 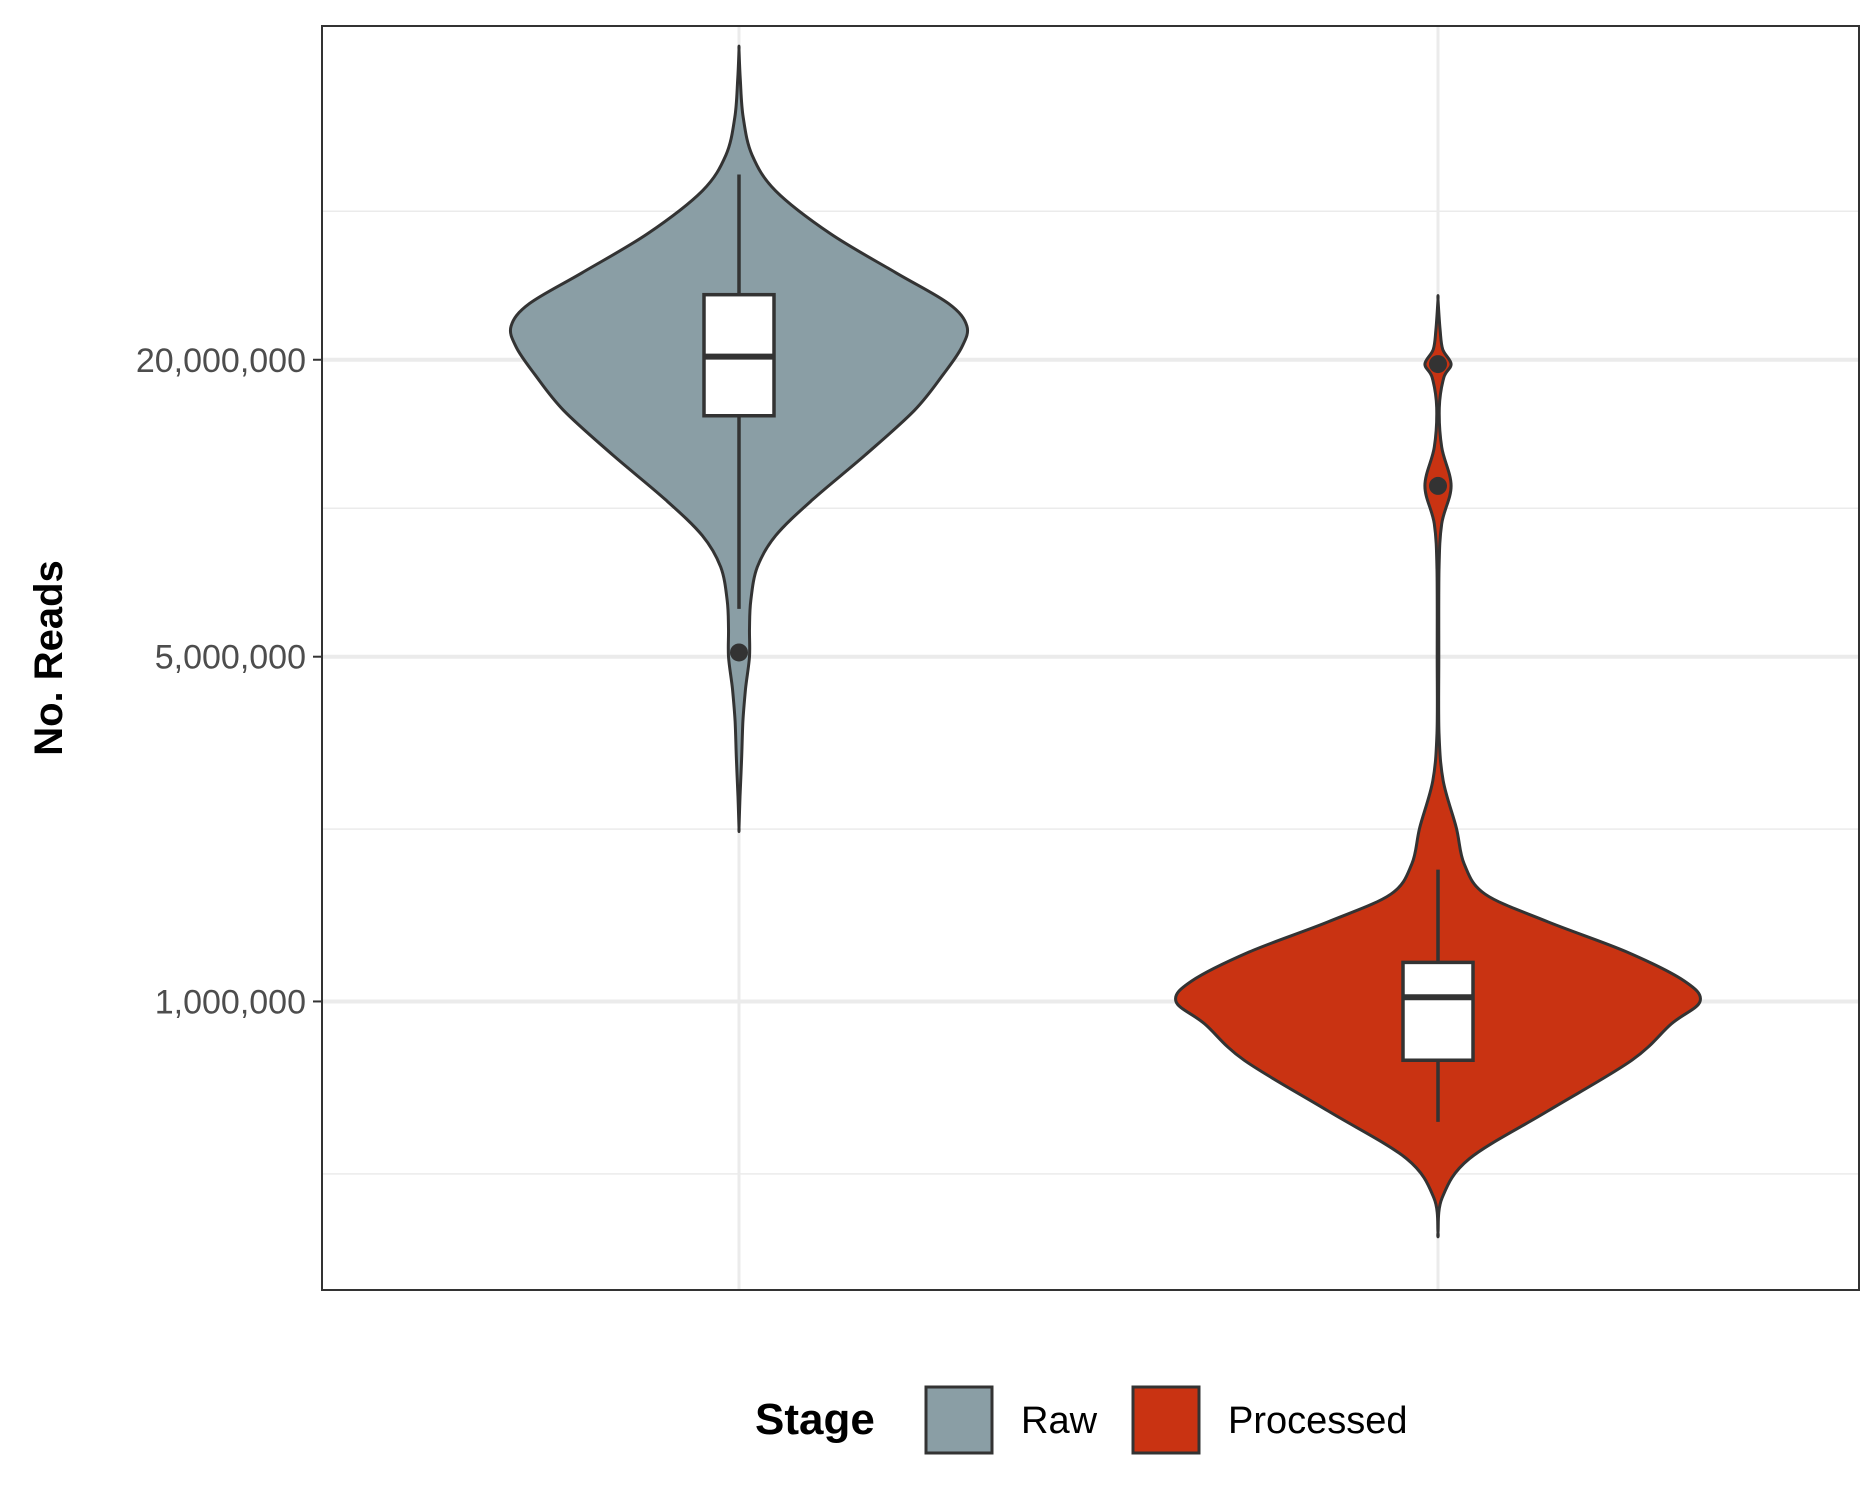 I want to click on legend-title: Stage, so click(x=815, y=1419).